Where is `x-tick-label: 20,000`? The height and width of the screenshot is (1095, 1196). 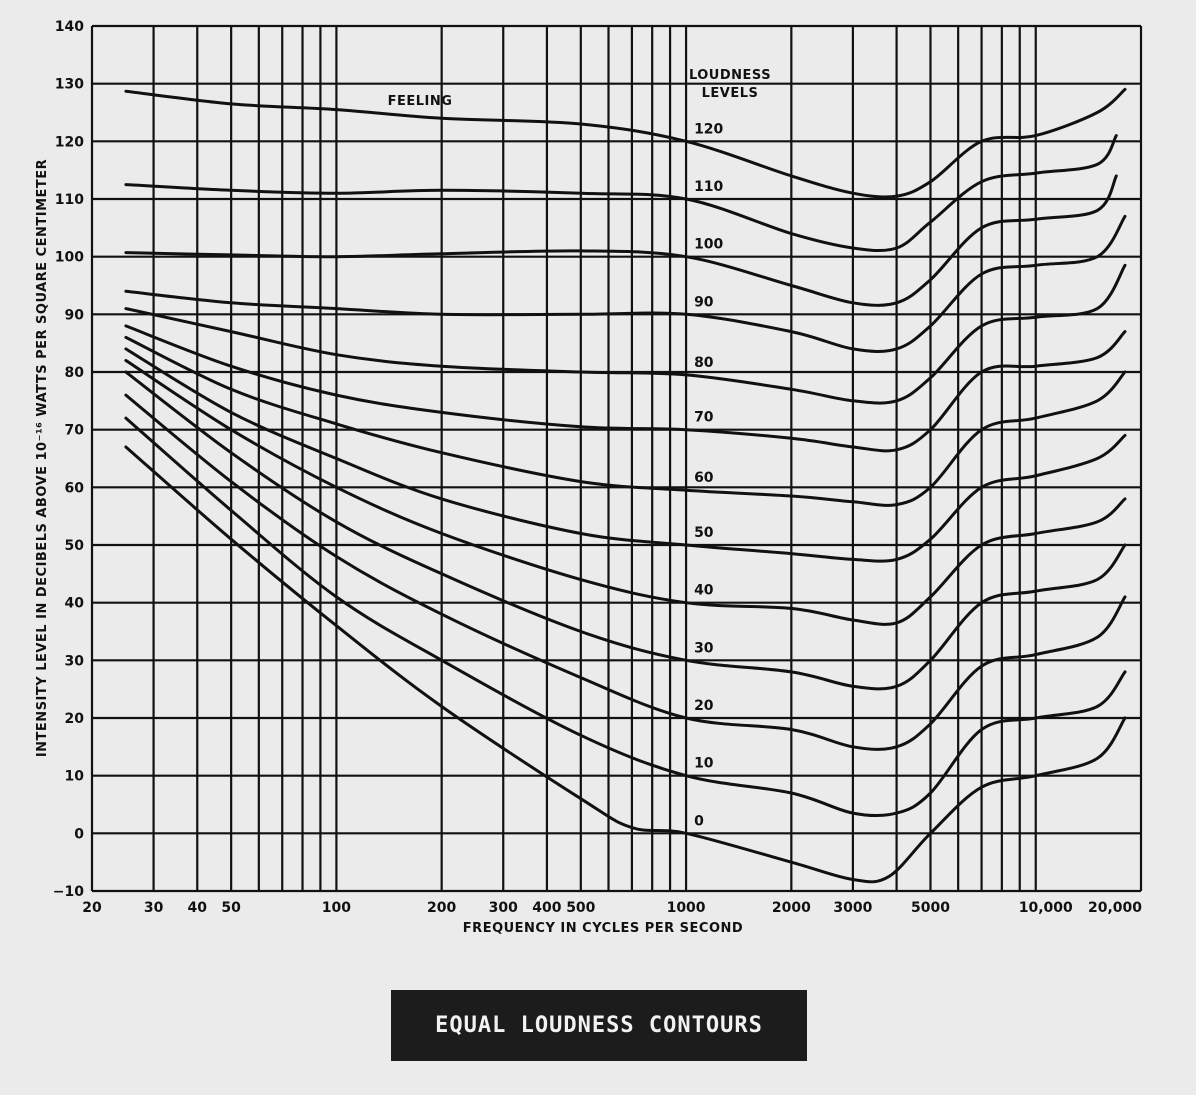
x-tick-label: 20,000 is located at coordinates (1115, 908).